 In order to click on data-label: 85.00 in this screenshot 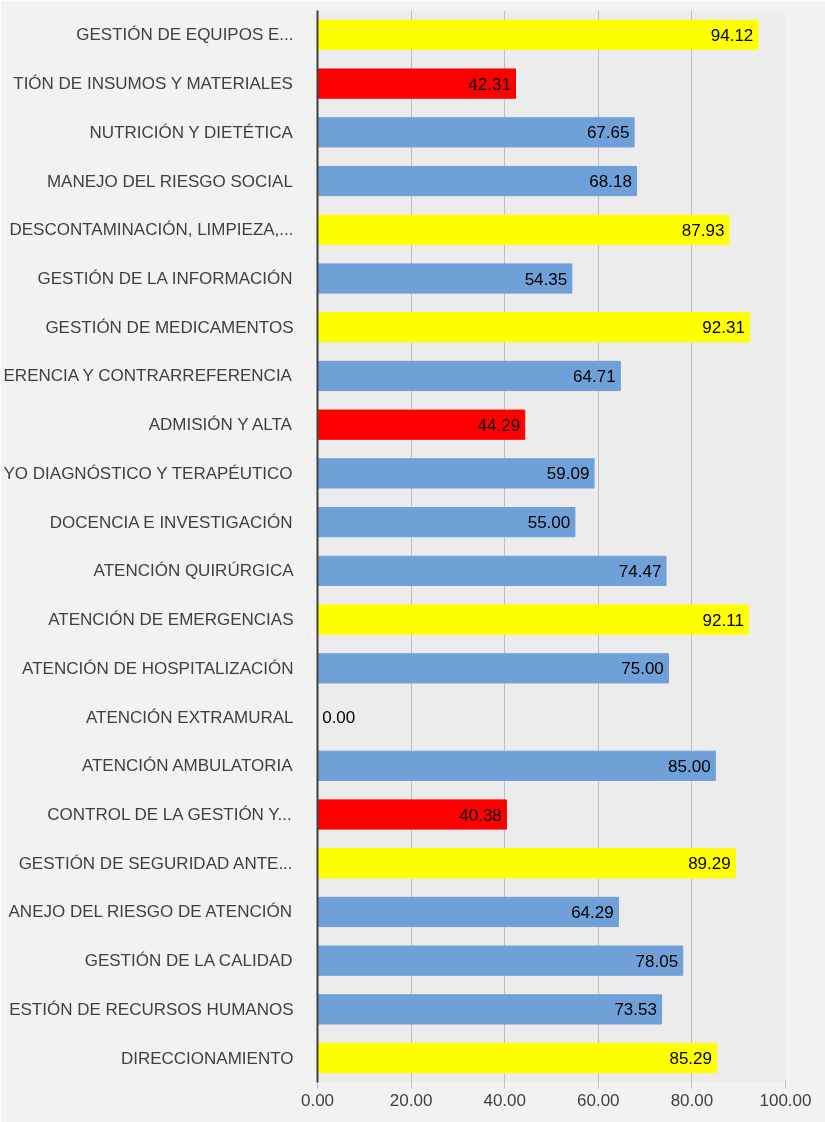, I will do `click(689, 766)`.